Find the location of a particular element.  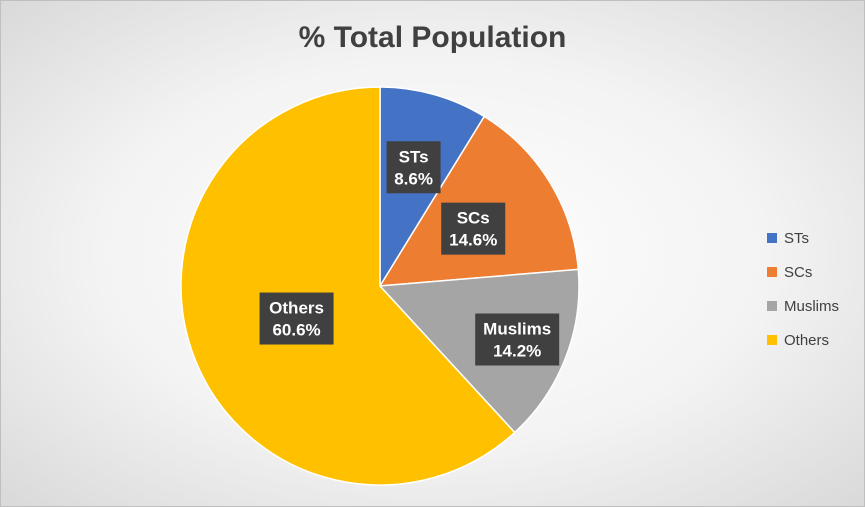

legend-item-muslims: Muslims is located at coordinates (812, 306).